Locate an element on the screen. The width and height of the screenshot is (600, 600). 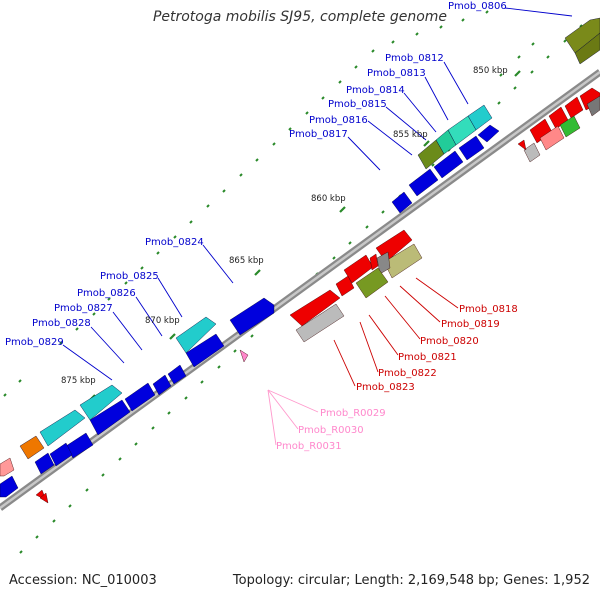
gene-label-pmob-0814: Pmob_0814 is located at coordinates (375, 90).